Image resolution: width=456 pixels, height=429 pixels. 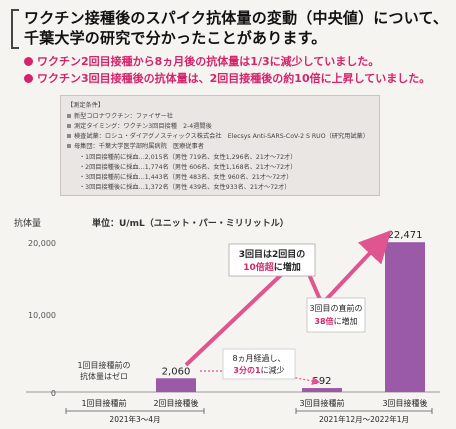 What do you see at coordinates (208, 61) in the screenshot?
I see `finding-text-1: ワクチン2回目接種から8ヵ月後の抗体量は1/3に減少していました。` at bounding box center [208, 61].